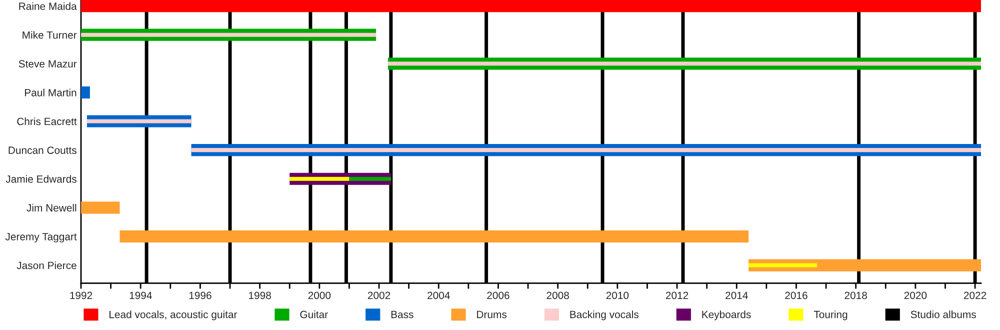 This screenshot has height=330, width=1000. Describe the element at coordinates (915, 296) in the screenshot. I see `x-tick-label: 2020` at that location.